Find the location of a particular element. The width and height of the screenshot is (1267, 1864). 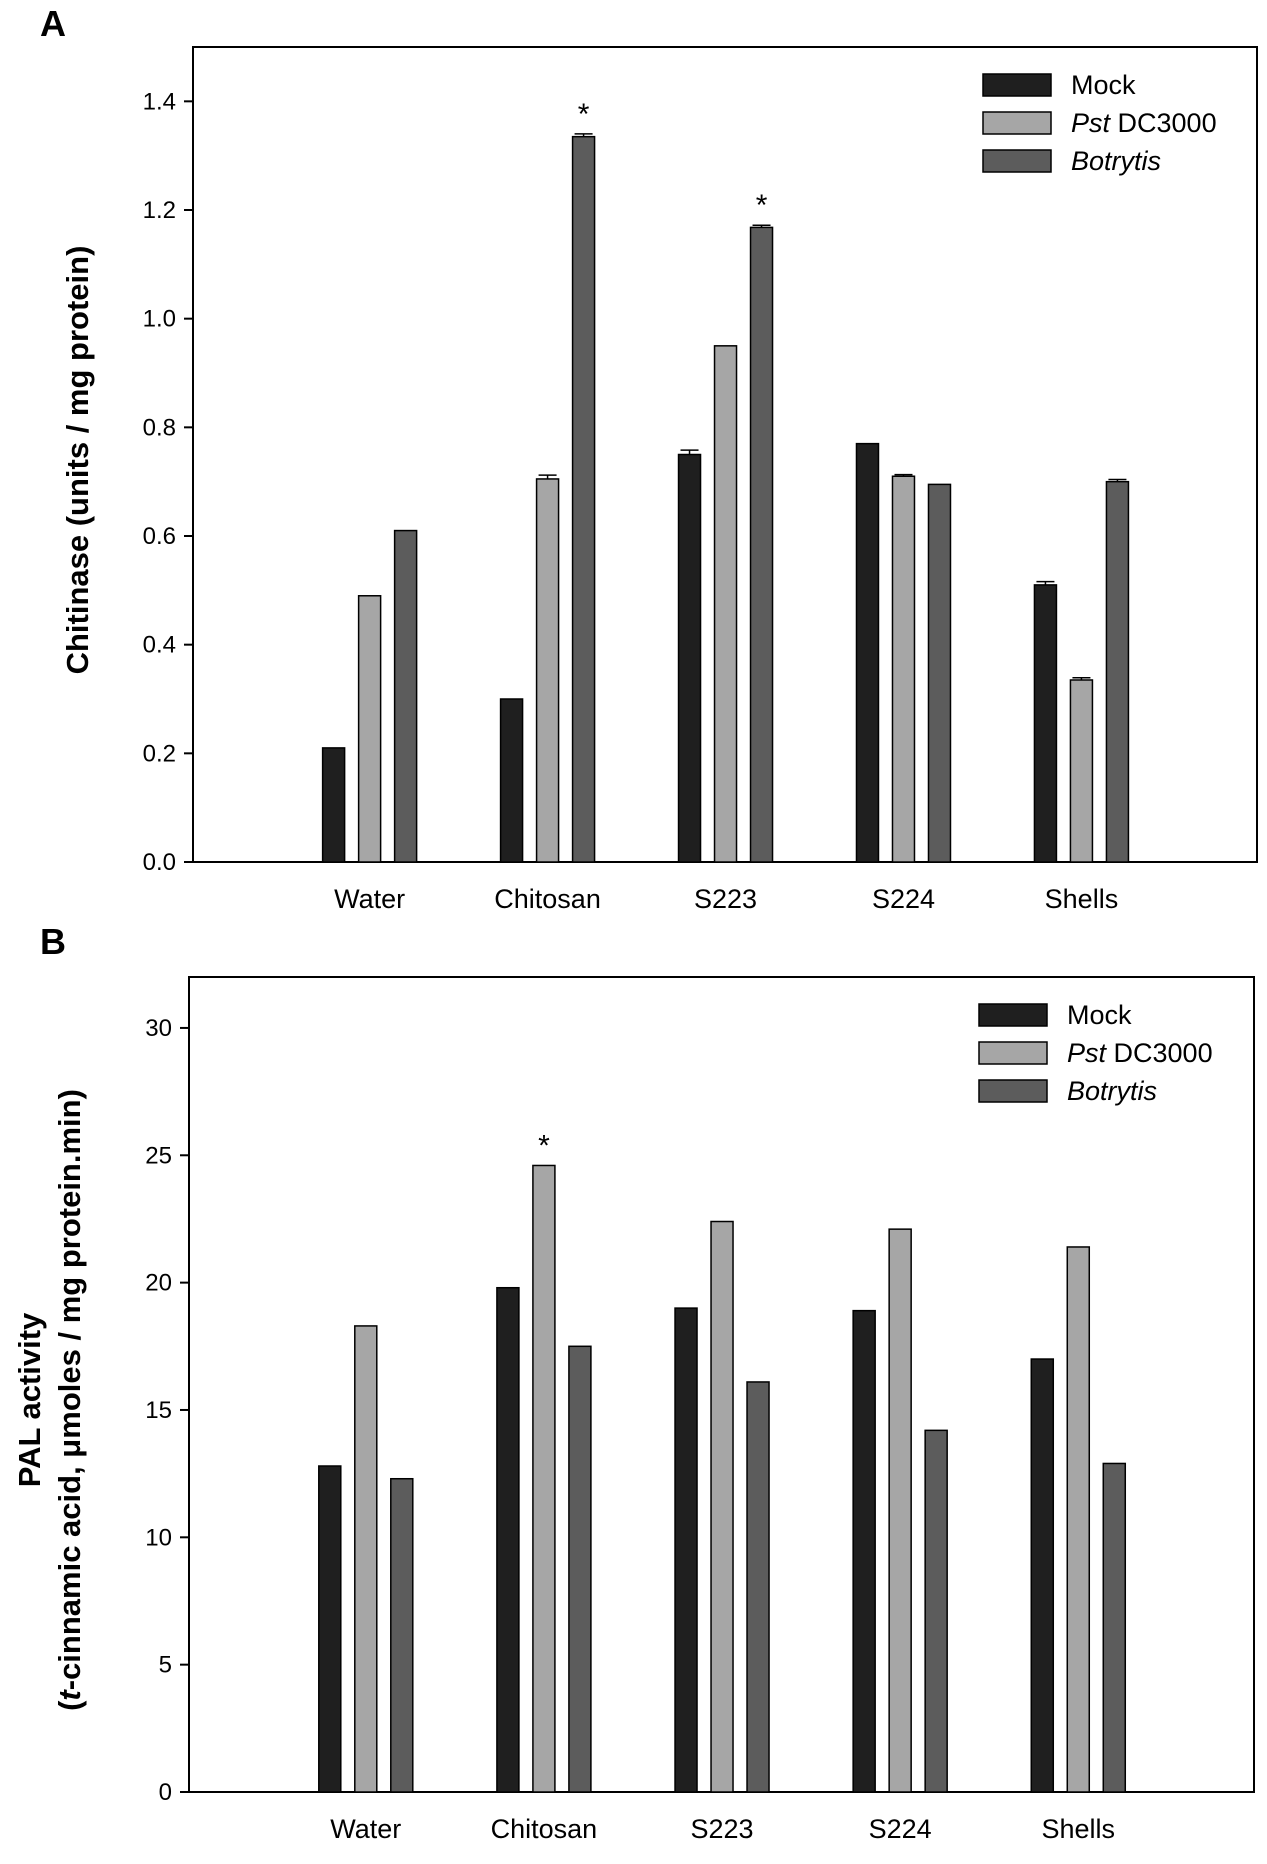

panel-b-category-label: S223 is located at coordinates (722, 1829).